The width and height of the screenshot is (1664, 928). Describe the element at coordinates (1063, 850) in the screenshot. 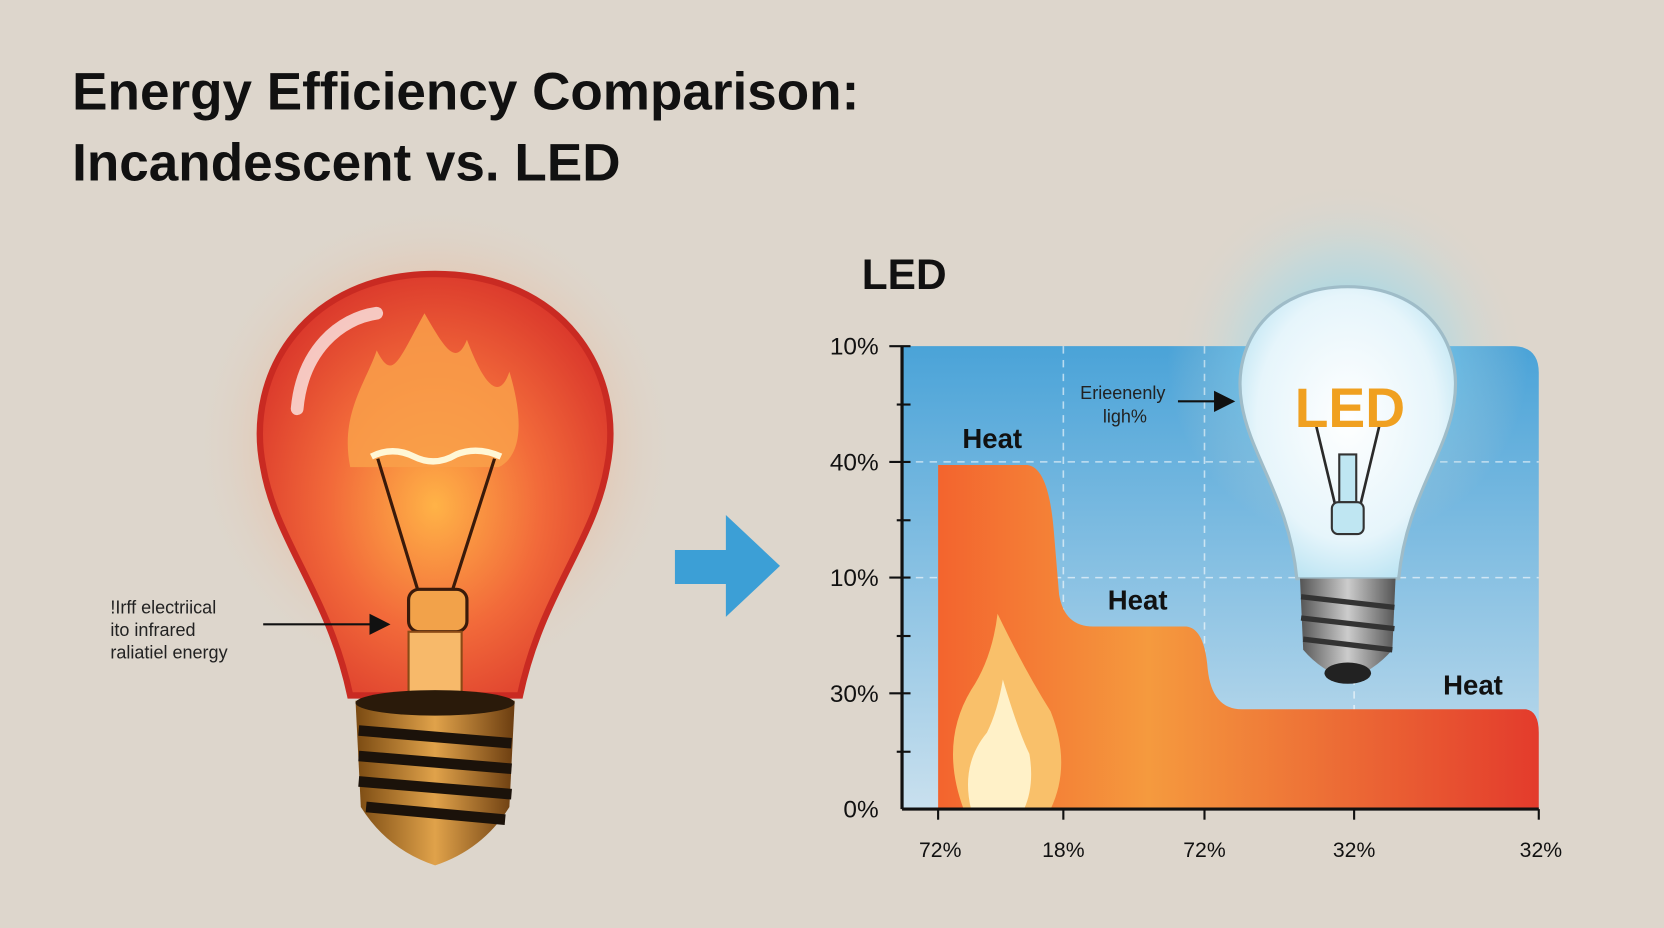

I see `x-axis-label: 18%` at that location.